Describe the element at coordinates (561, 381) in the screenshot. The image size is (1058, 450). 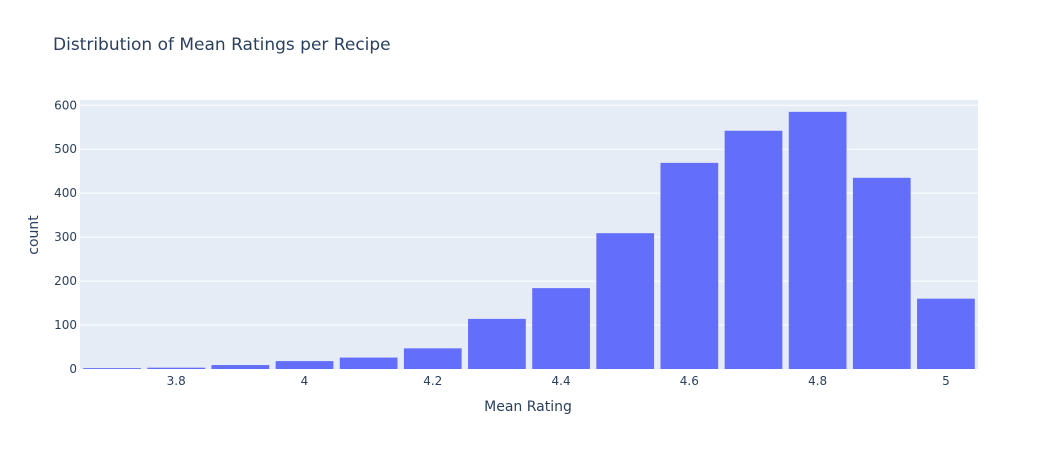
I see `x-tick-label: 4.4` at that location.